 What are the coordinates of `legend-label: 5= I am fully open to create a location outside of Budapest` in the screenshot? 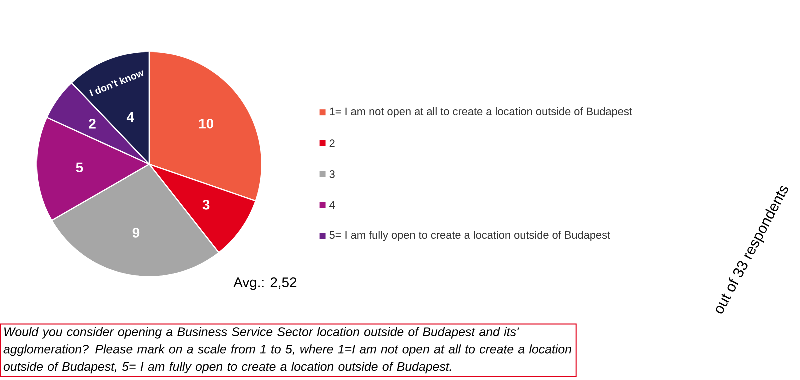 It's located at (470, 236).